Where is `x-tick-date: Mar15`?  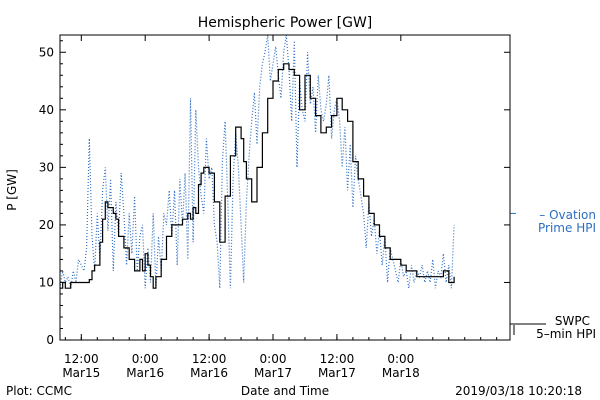 x-tick-date: Mar15 is located at coordinates (81, 373).